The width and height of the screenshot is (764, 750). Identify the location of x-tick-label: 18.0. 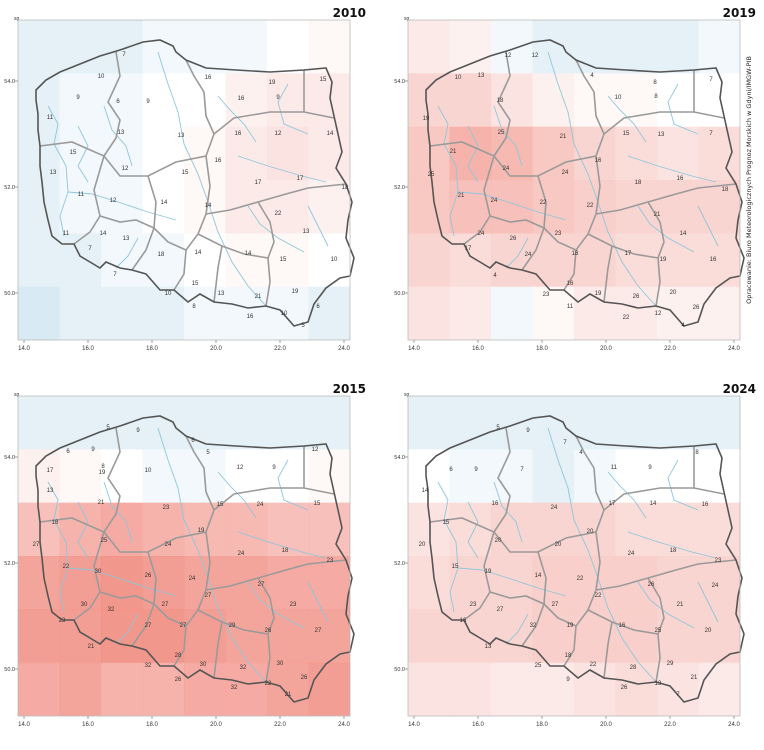
(542, 725).